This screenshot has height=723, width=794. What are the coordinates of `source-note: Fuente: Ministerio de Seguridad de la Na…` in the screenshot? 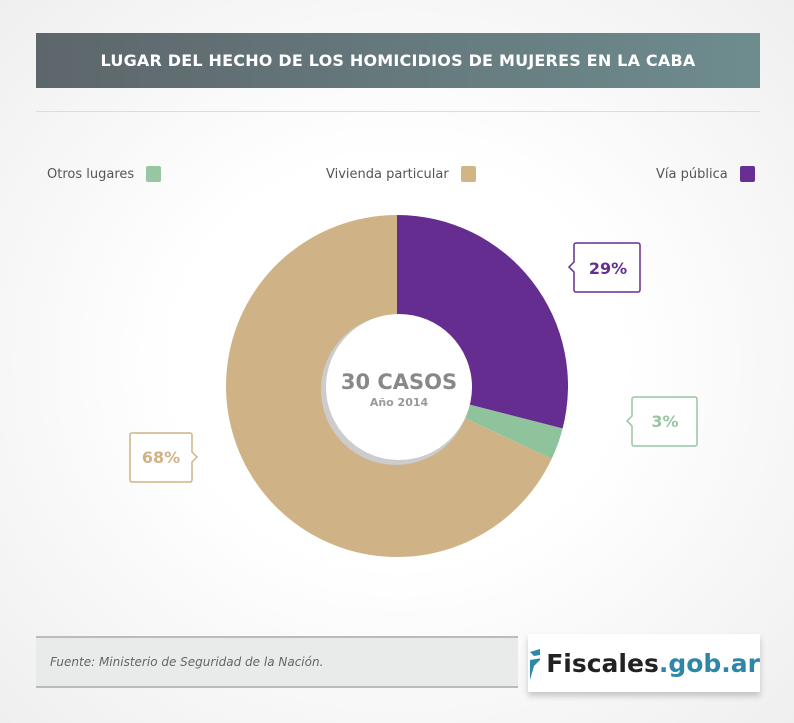 It's located at (277, 662).